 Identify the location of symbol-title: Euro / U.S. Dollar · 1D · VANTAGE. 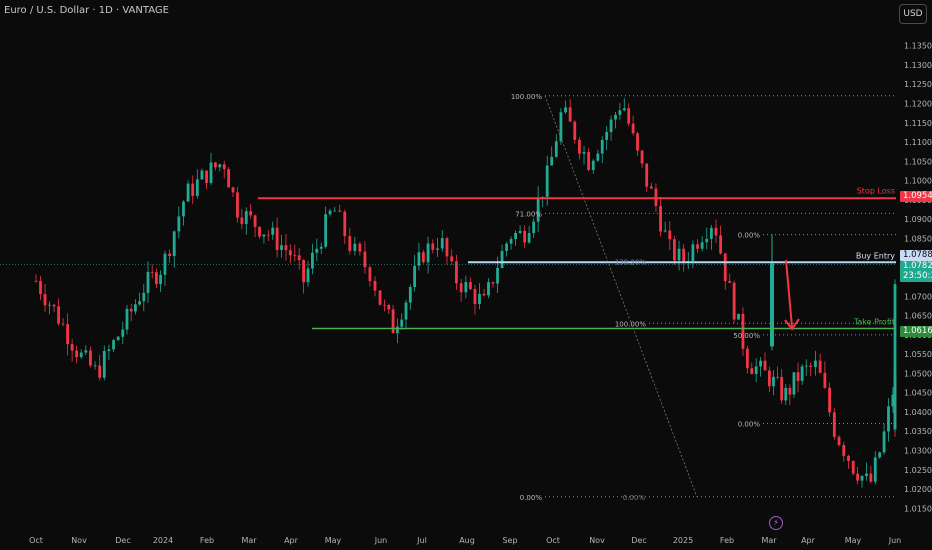
(86, 10).